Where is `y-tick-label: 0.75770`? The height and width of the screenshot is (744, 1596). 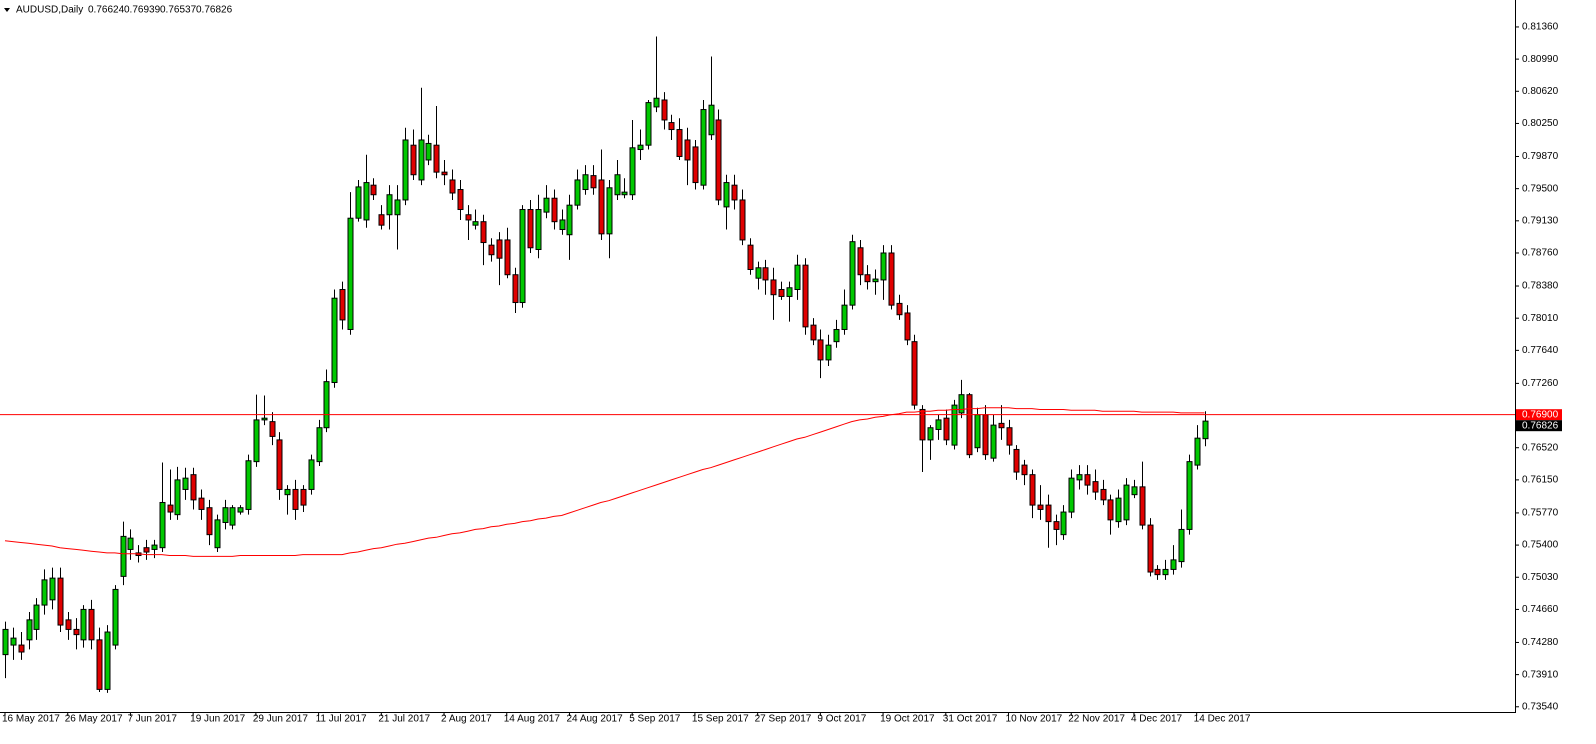
y-tick-label: 0.75770 is located at coordinates (1540, 513).